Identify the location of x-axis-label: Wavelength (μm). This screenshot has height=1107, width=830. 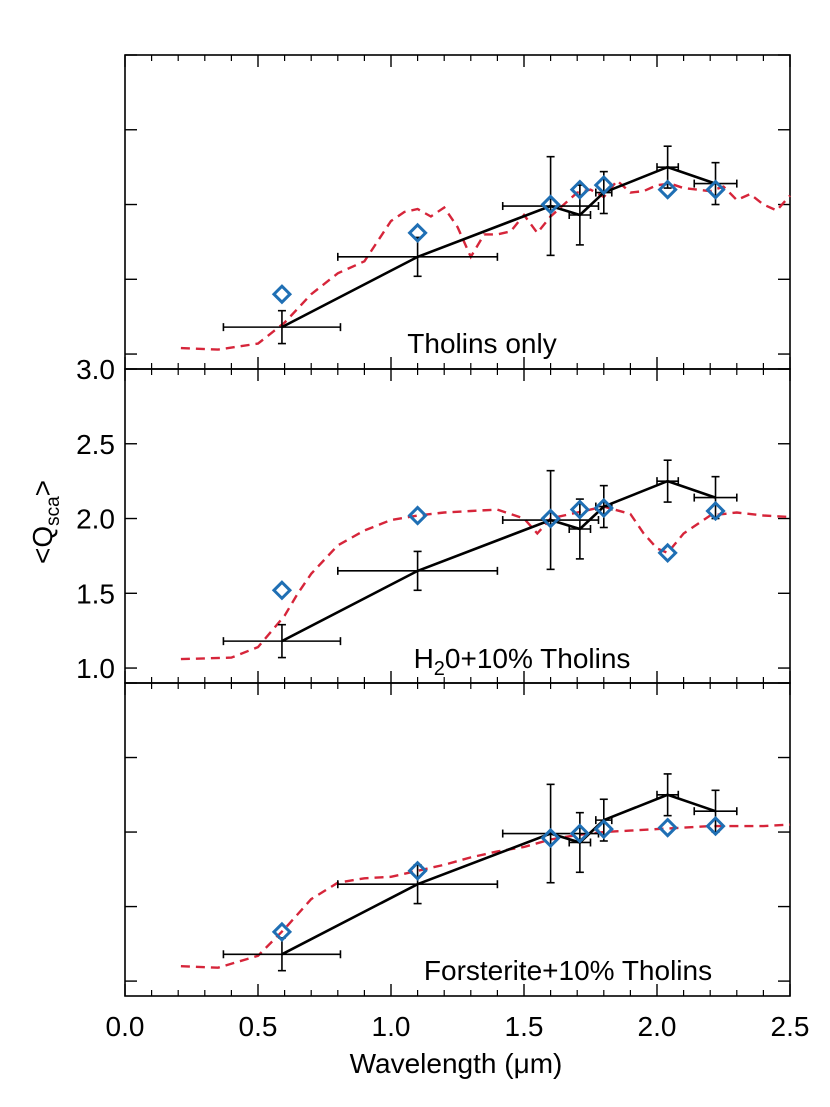
(456, 1063).